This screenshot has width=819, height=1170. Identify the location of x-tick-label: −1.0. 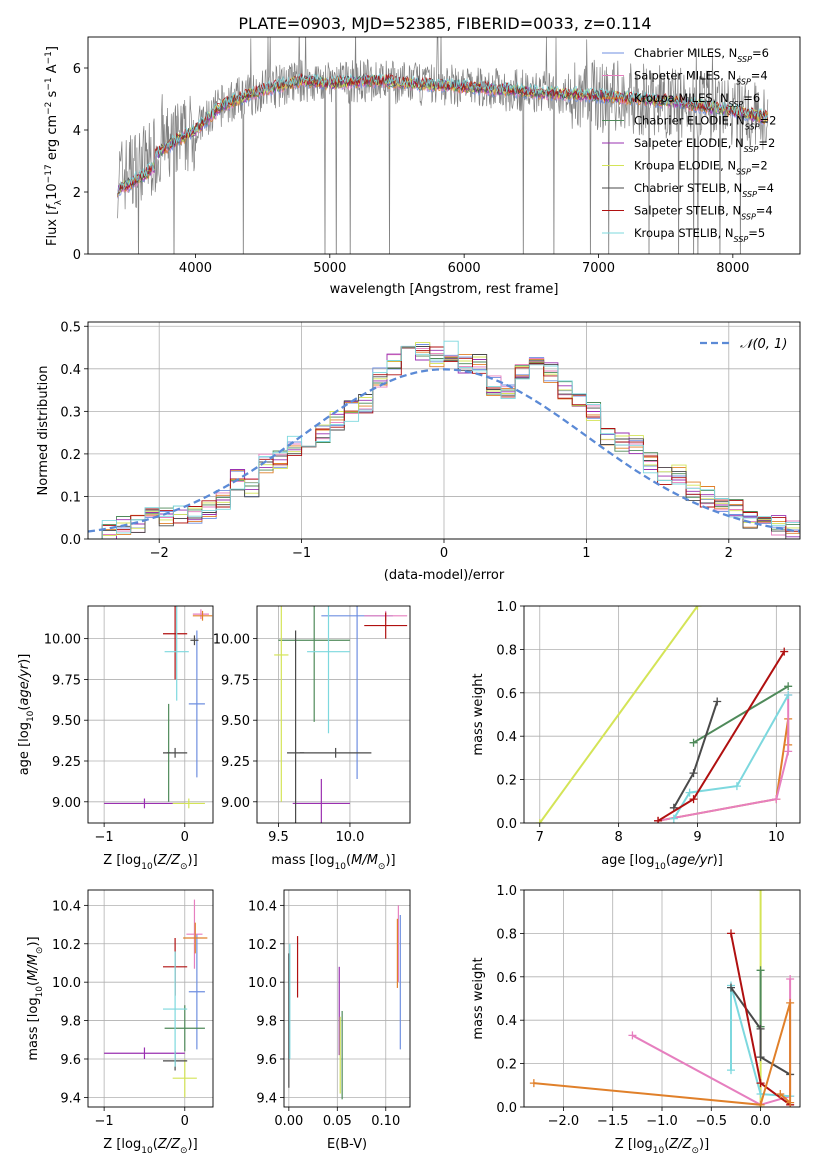
(662, 1121).